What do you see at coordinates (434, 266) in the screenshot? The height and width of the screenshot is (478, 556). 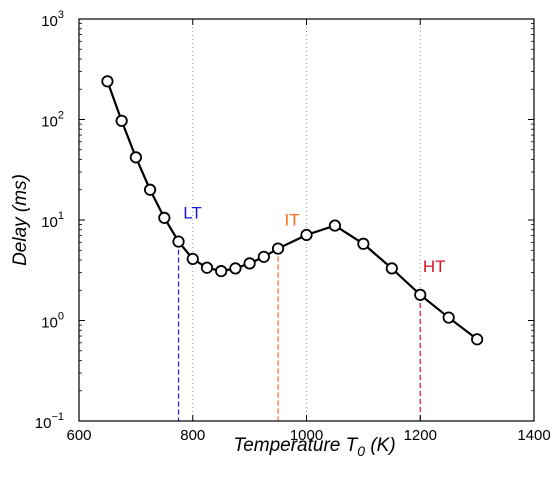 I see `annotation-ht: HT` at bounding box center [434, 266].